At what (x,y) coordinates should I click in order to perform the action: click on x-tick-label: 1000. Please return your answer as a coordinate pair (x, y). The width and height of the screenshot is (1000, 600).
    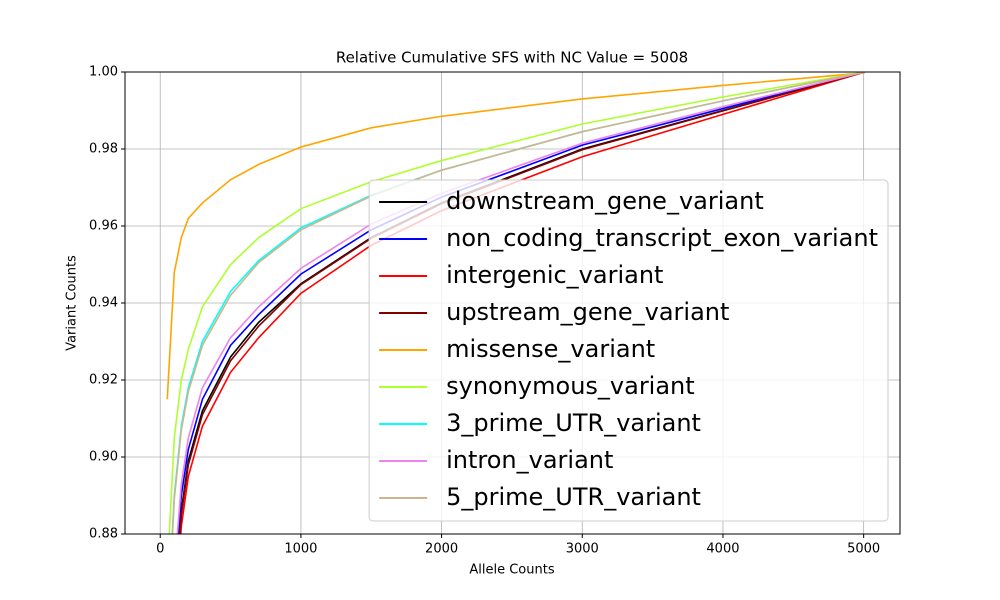
    Looking at the image, I should click on (300, 549).